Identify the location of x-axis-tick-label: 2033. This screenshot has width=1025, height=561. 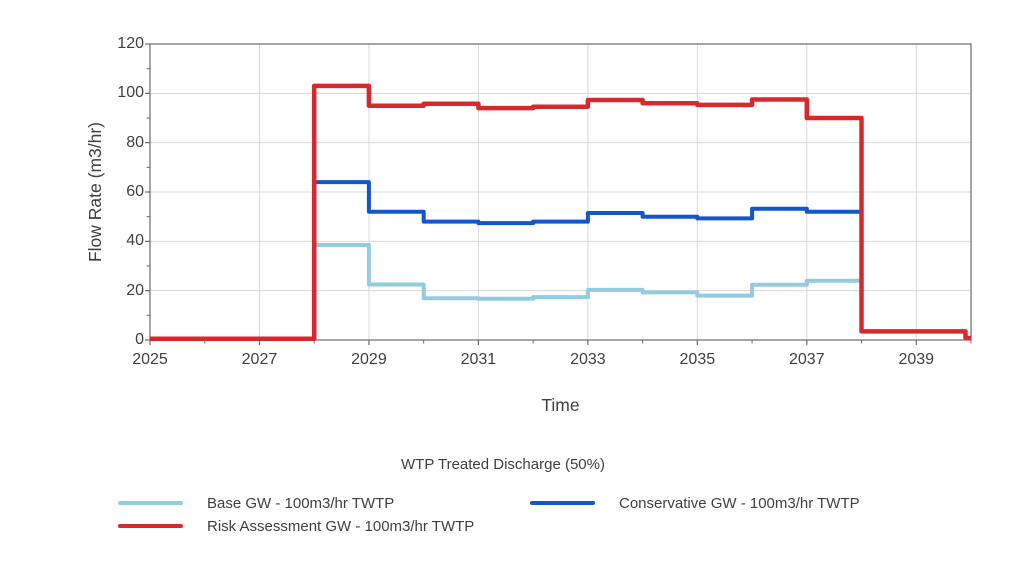
(588, 359).